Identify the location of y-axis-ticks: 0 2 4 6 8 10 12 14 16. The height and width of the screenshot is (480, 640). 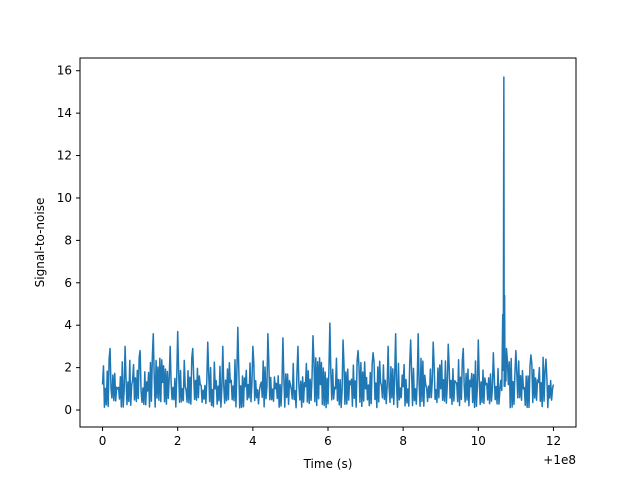
(68, 240).